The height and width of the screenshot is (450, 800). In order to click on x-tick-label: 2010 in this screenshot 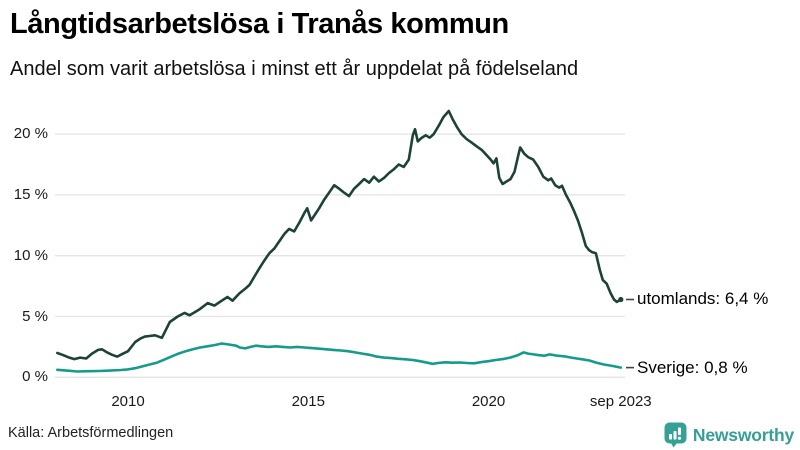, I will do `click(128, 401)`.